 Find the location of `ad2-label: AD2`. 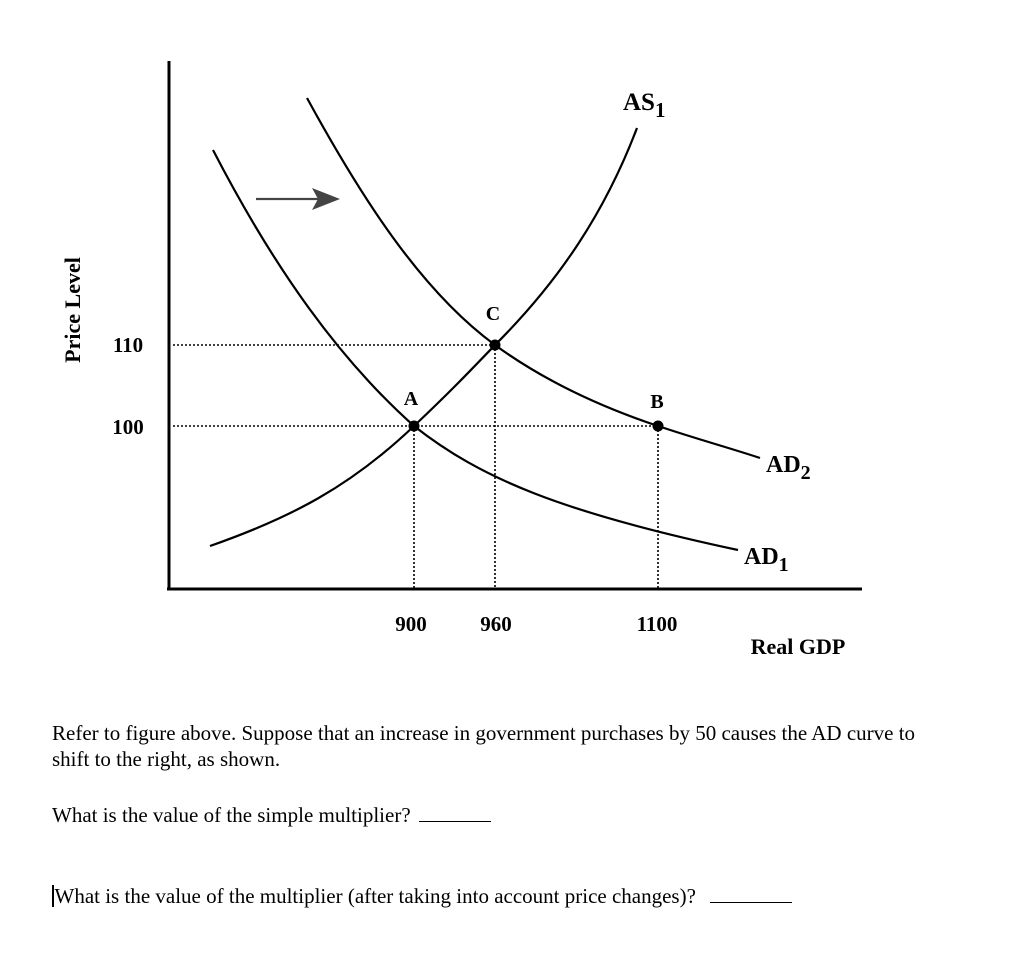

ad2-label: AD2 is located at coordinates (788, 468).